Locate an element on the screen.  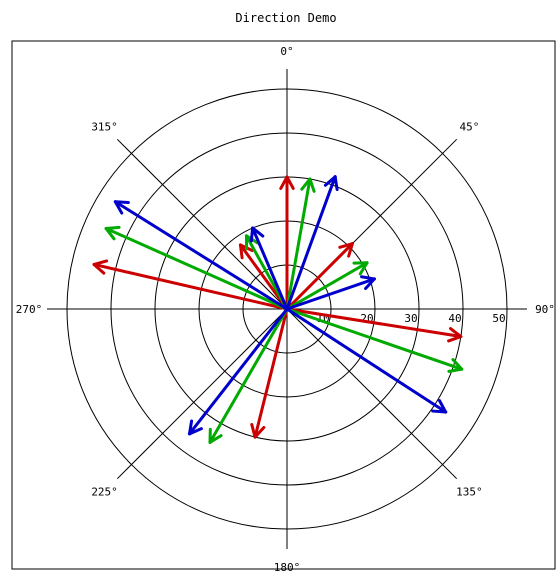
radial-tick-label: 50 is located at coordinates (498, 318).